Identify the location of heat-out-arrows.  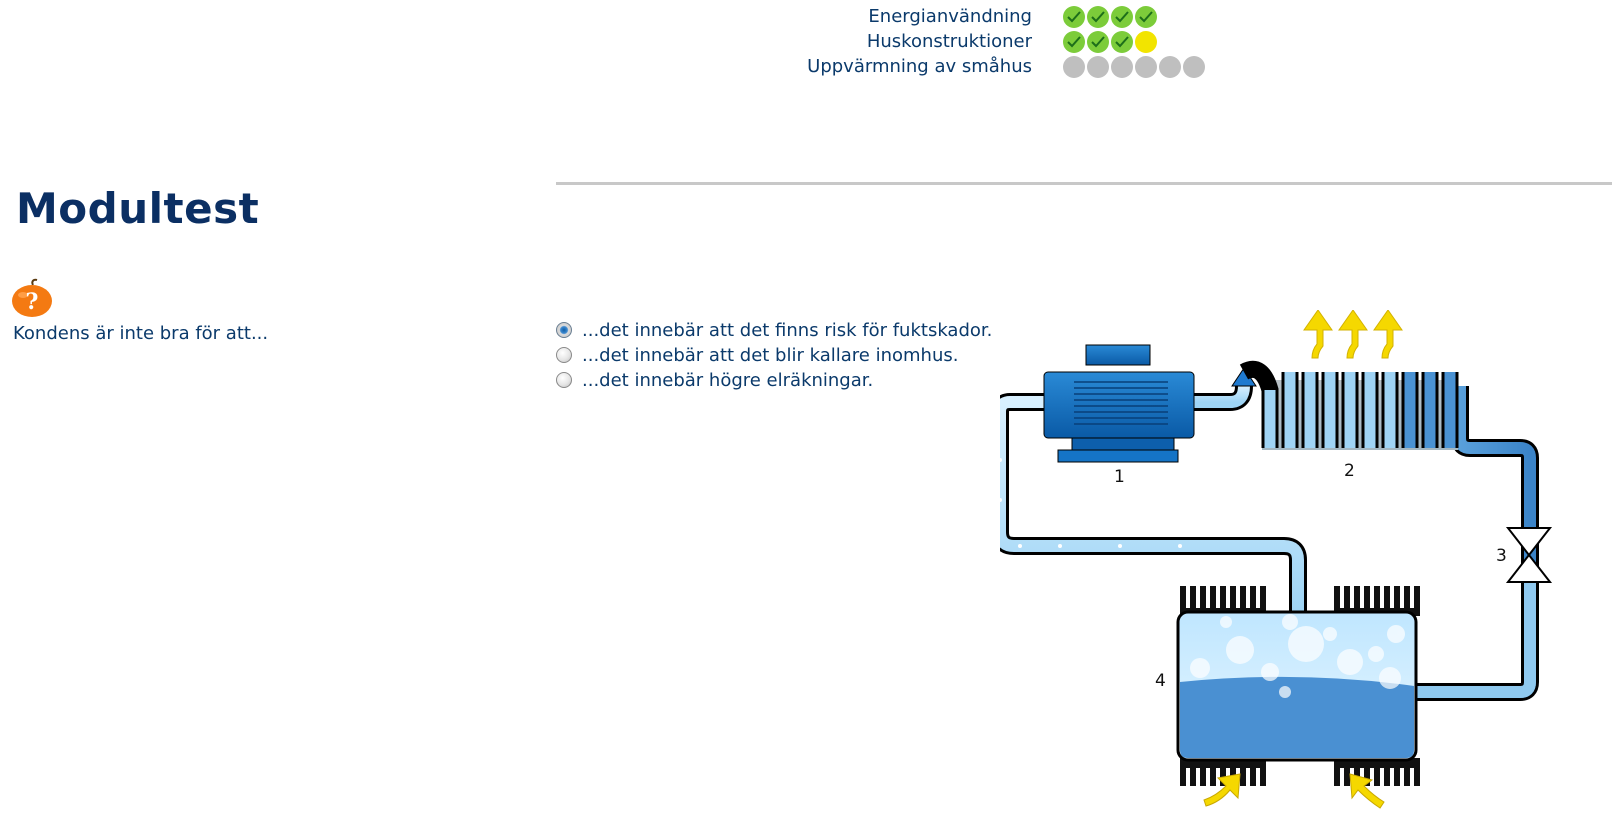
(1353, 334).